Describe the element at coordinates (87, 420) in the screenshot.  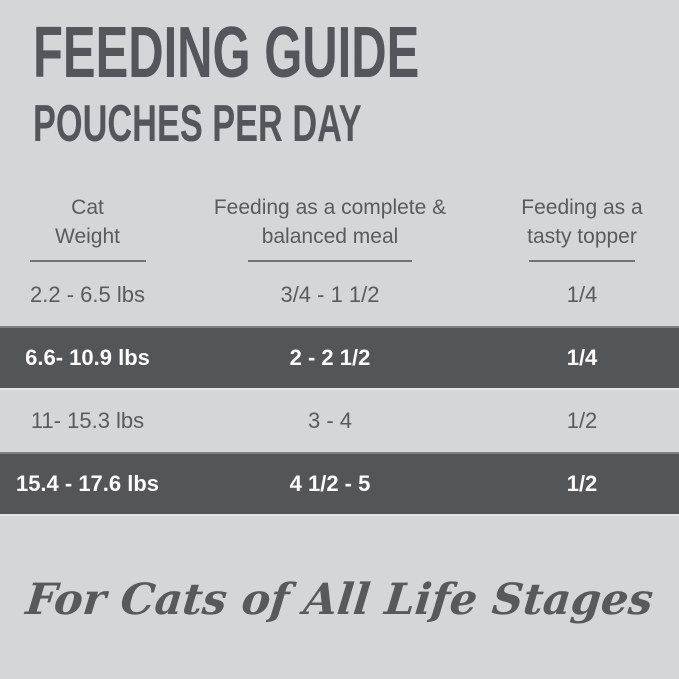
I see `cell-cat-weight: 11- 15.3 lbs` at that location.